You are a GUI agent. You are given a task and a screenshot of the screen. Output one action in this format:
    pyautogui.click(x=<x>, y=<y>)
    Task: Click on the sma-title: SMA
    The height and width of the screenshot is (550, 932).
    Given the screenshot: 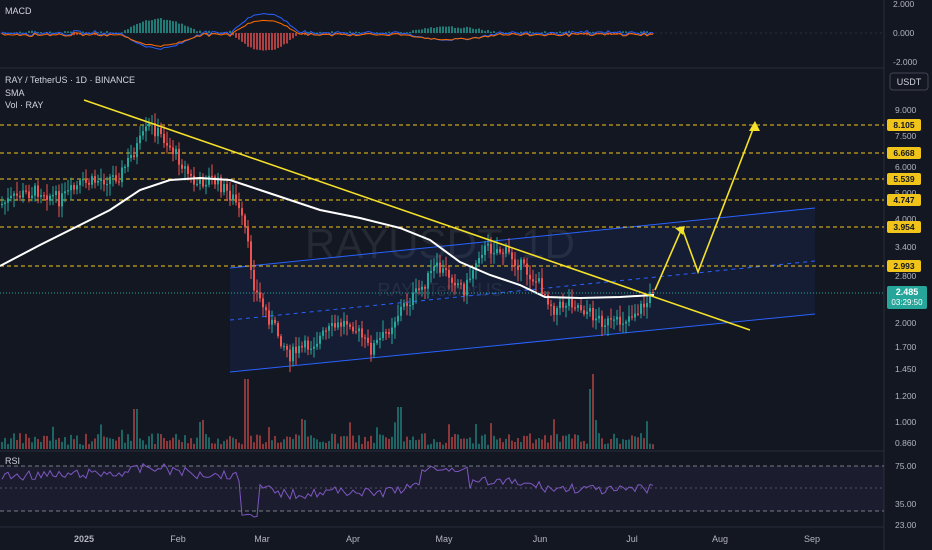 What is the action you would take?
    pyautogui.click(x=15, y=93)
    